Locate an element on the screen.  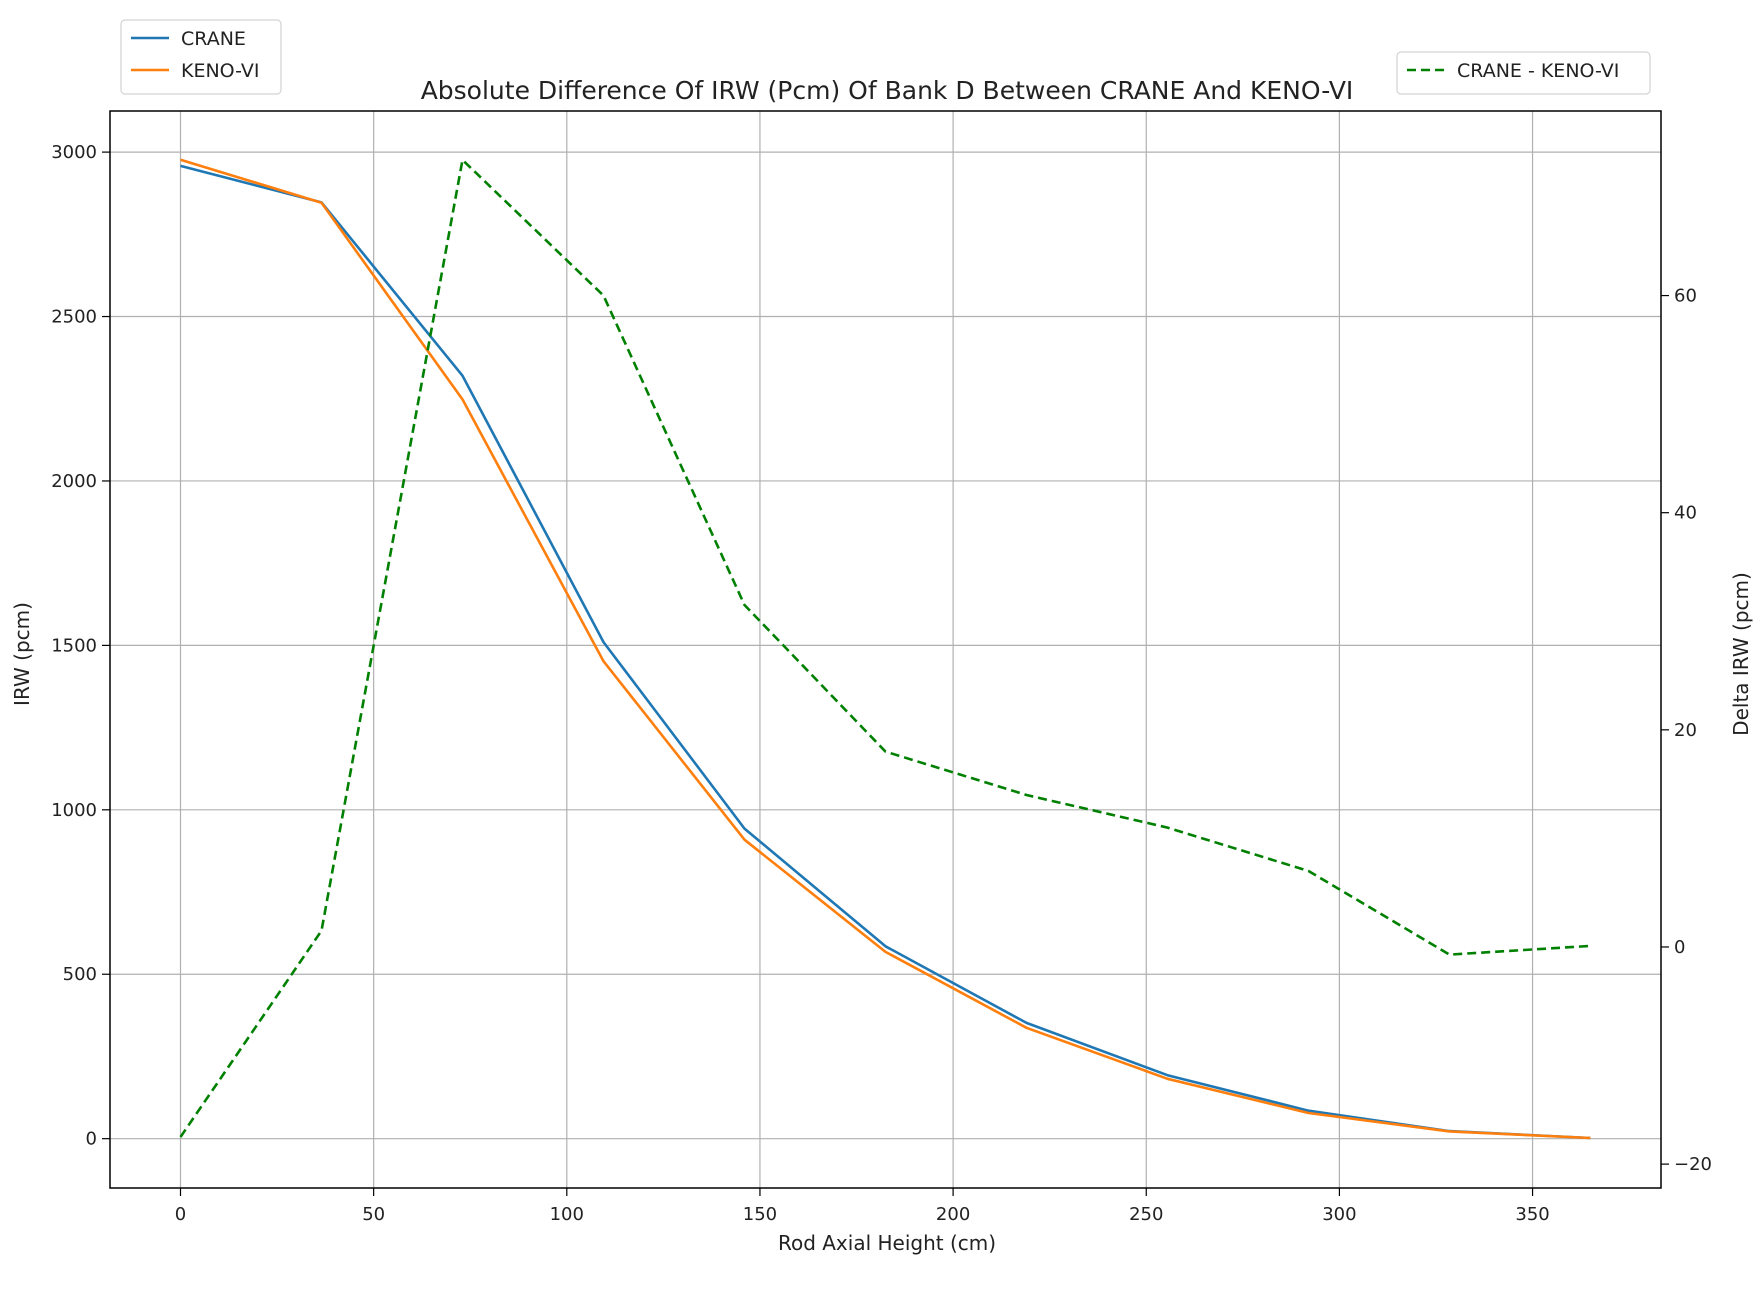
x-tick-label: 200 is located at coordinates (953, 1214).